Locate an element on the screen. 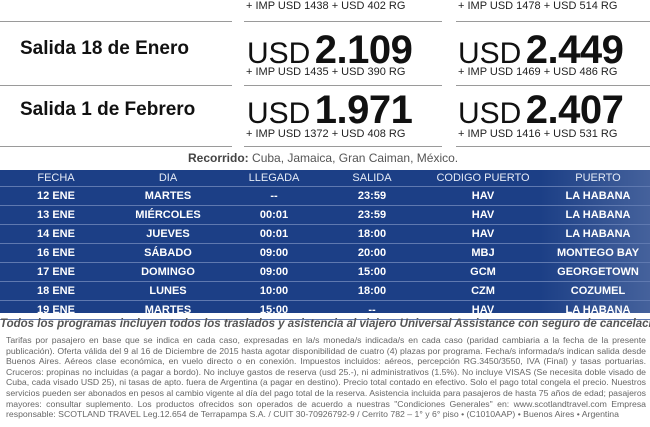 This screenshot has height=427, width=650. table-row: 14 ENE JUEVES 00:01 18:00 HAV LA HABANA is located at coordinates (325, 234).